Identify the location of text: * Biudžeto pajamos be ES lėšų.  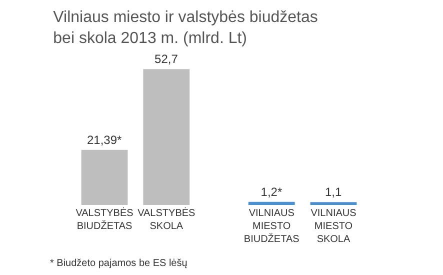
(119, 263).